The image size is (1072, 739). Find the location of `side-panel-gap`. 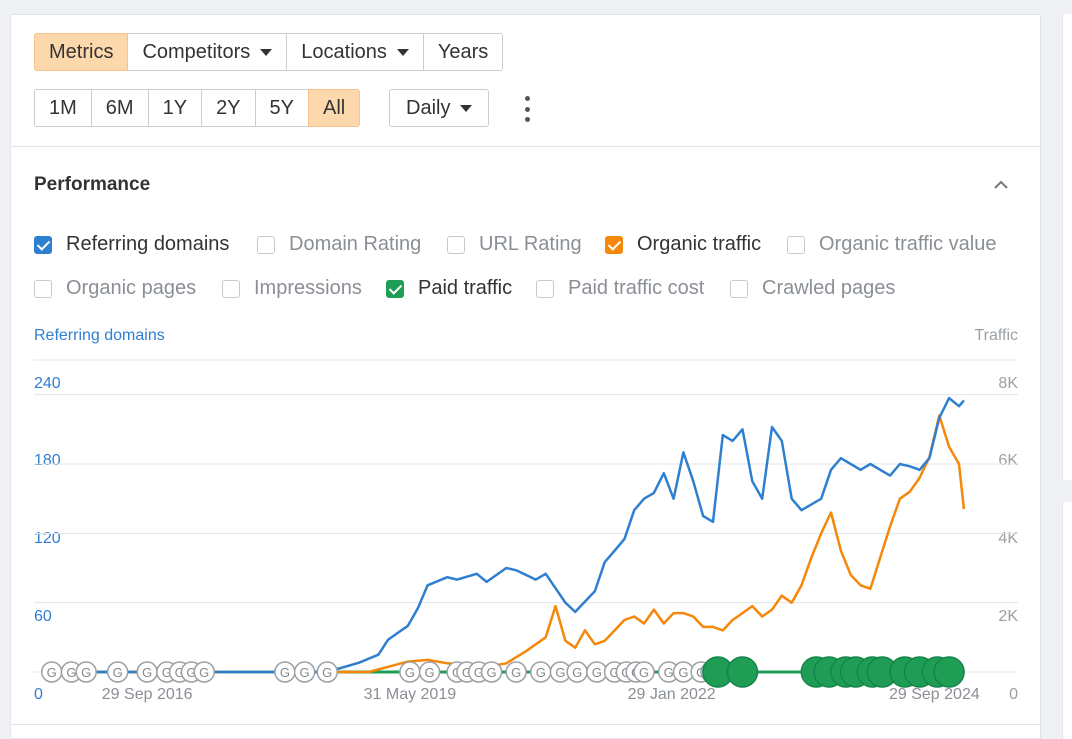

side-panel-gap is located at coordinates (1067, 491).